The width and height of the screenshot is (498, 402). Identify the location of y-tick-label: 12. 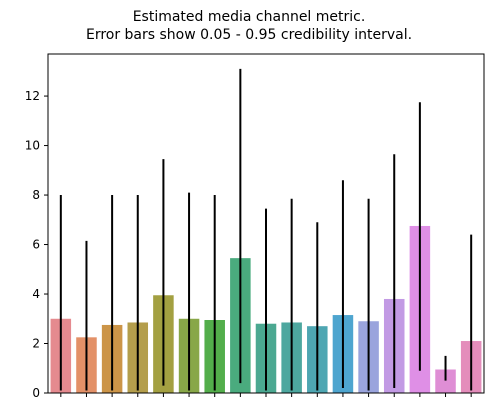
(32, 96).